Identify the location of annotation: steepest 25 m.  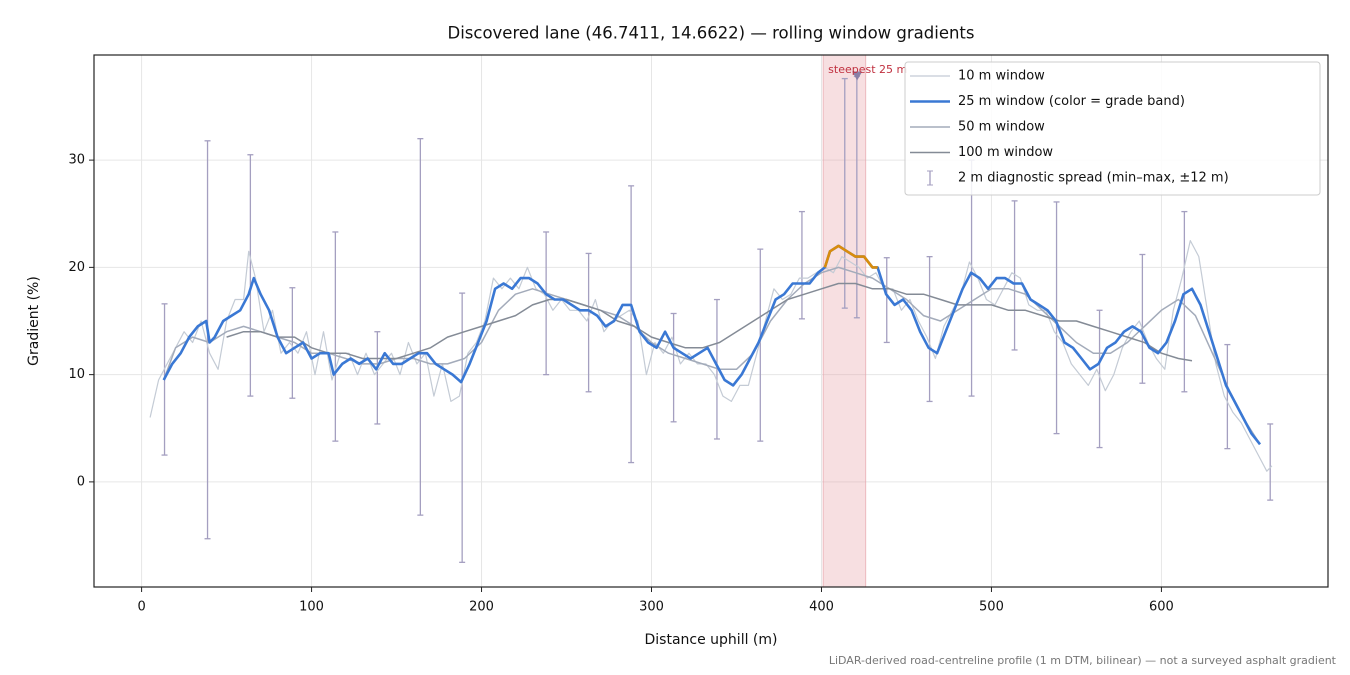
(867, 69).